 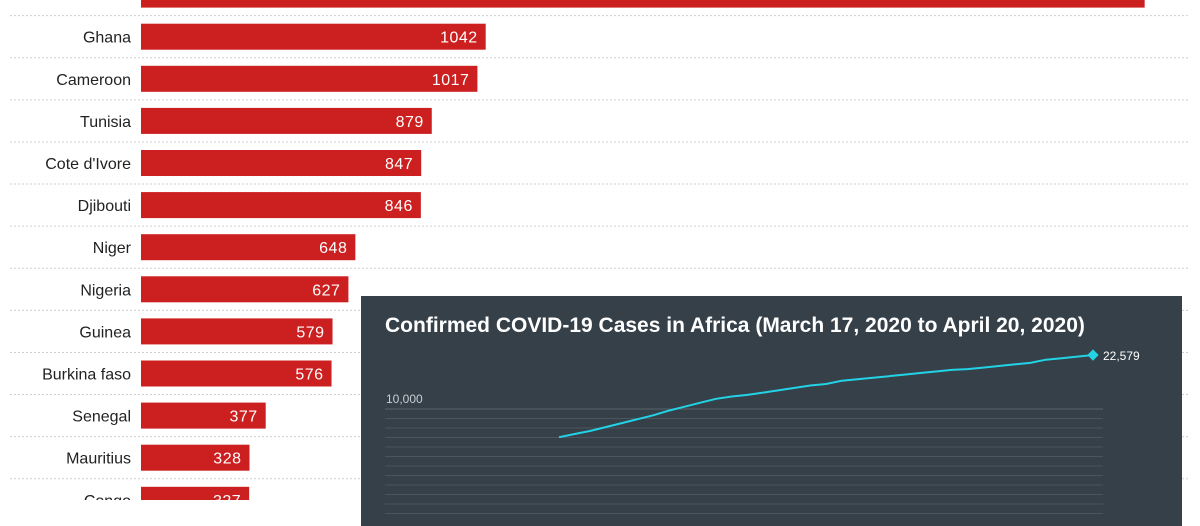 What do you see at coordinates (88, 164) in the screenshot?
I see `bar-category-label: Cote d'Ivore` at bounding box center [88, 164].